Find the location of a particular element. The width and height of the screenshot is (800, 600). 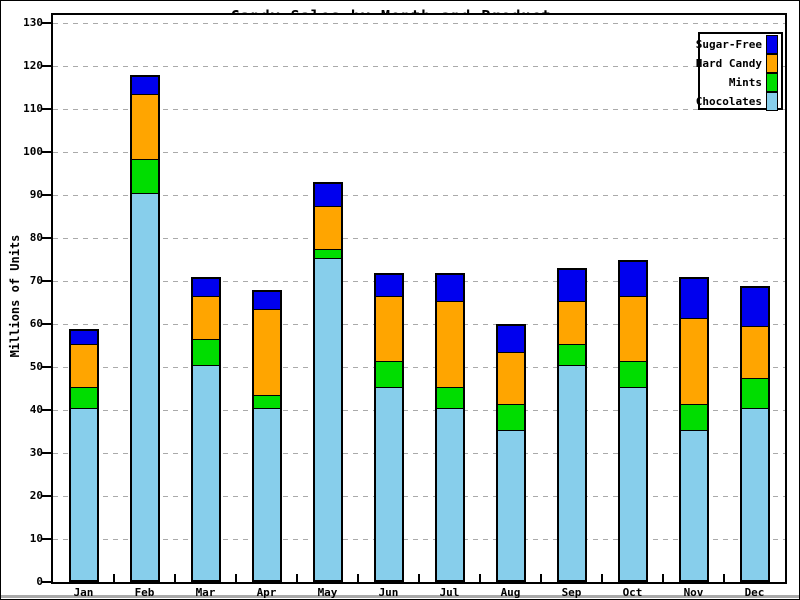

y-axis-tick-label: 100 is located at coordinates (33, 151).